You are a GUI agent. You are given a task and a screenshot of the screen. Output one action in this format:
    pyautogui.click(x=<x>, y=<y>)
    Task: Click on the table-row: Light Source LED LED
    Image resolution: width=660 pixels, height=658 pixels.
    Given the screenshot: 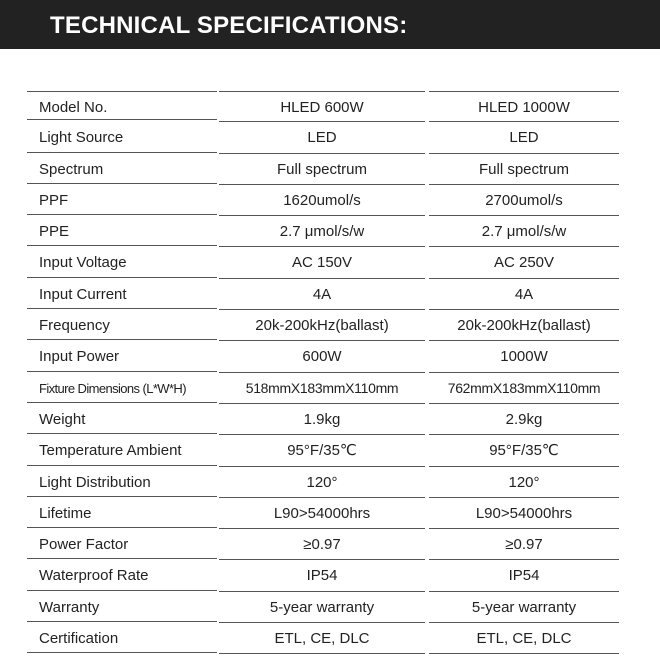 What is the action you would take?
    pyautogui.click(x=323, y=138)
    